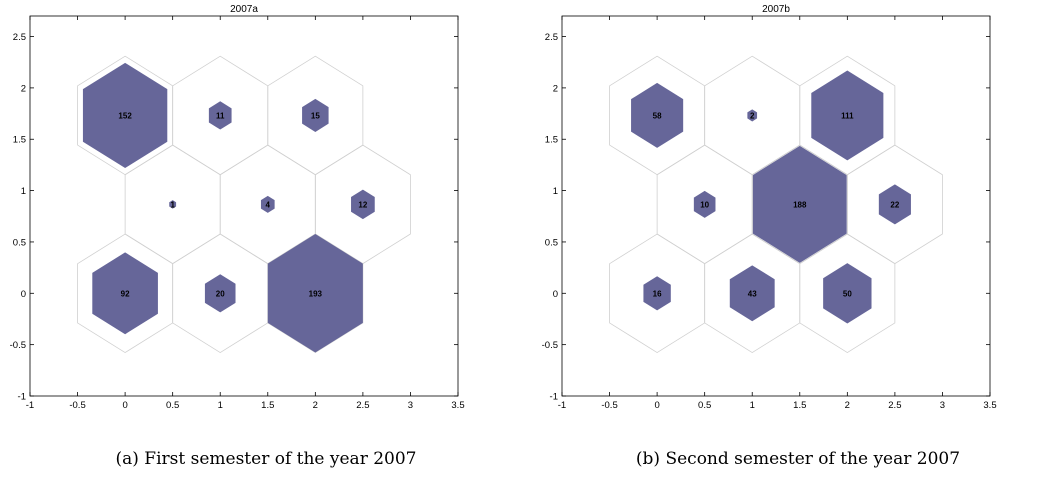 Image resolution: width=1064 pixels, height=486 pixels. I want to click on hex-value-label: 15, so click(315, 115).